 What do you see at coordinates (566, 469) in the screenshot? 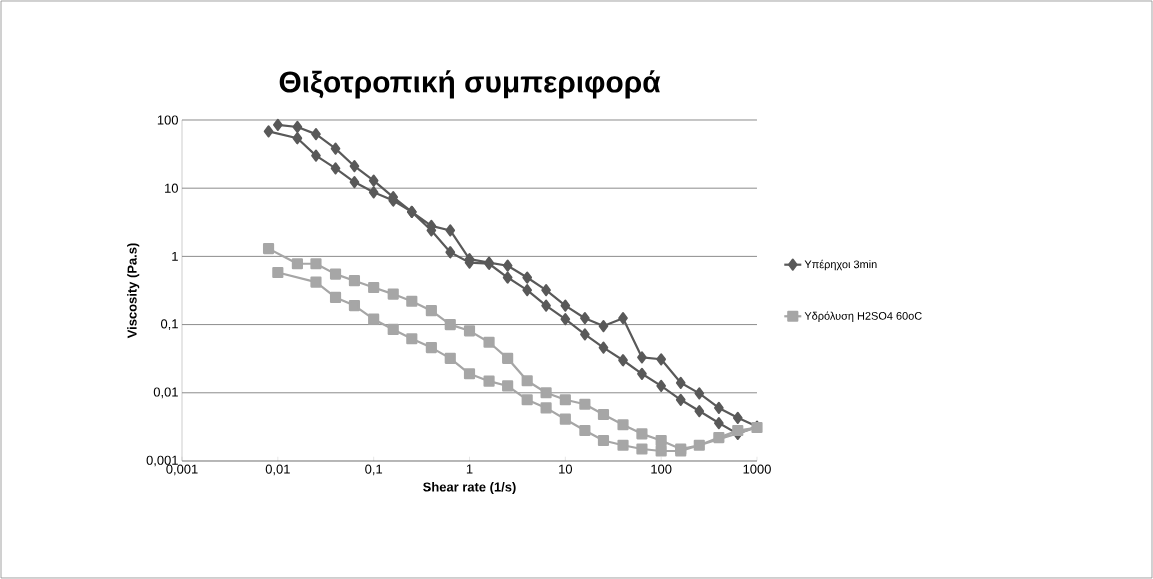
I see `x-tick-label: 10` at bounding box center [566, 469].